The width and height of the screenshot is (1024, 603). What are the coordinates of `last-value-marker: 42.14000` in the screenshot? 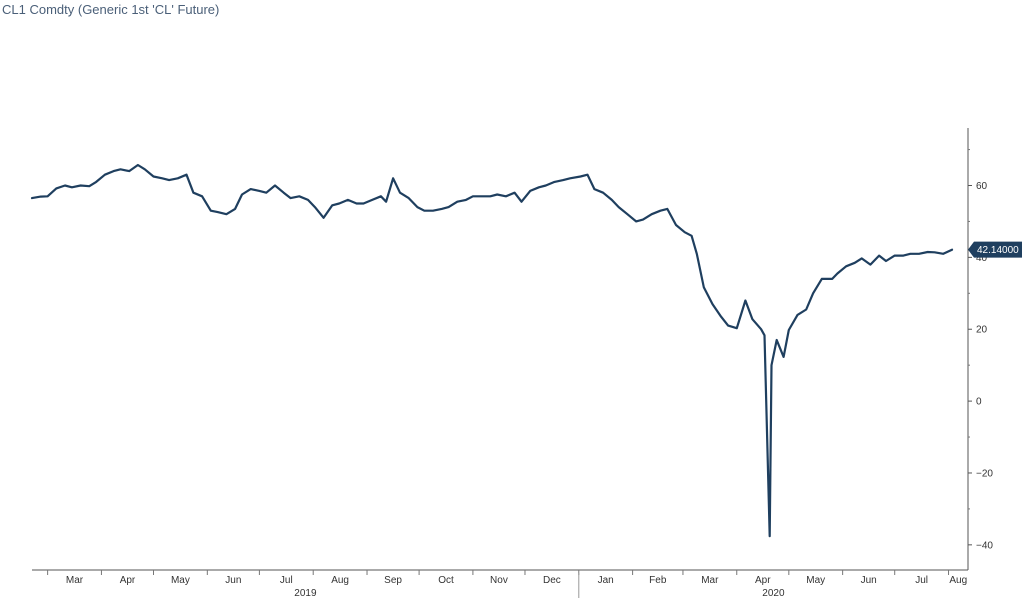 It's located at (995, 249).